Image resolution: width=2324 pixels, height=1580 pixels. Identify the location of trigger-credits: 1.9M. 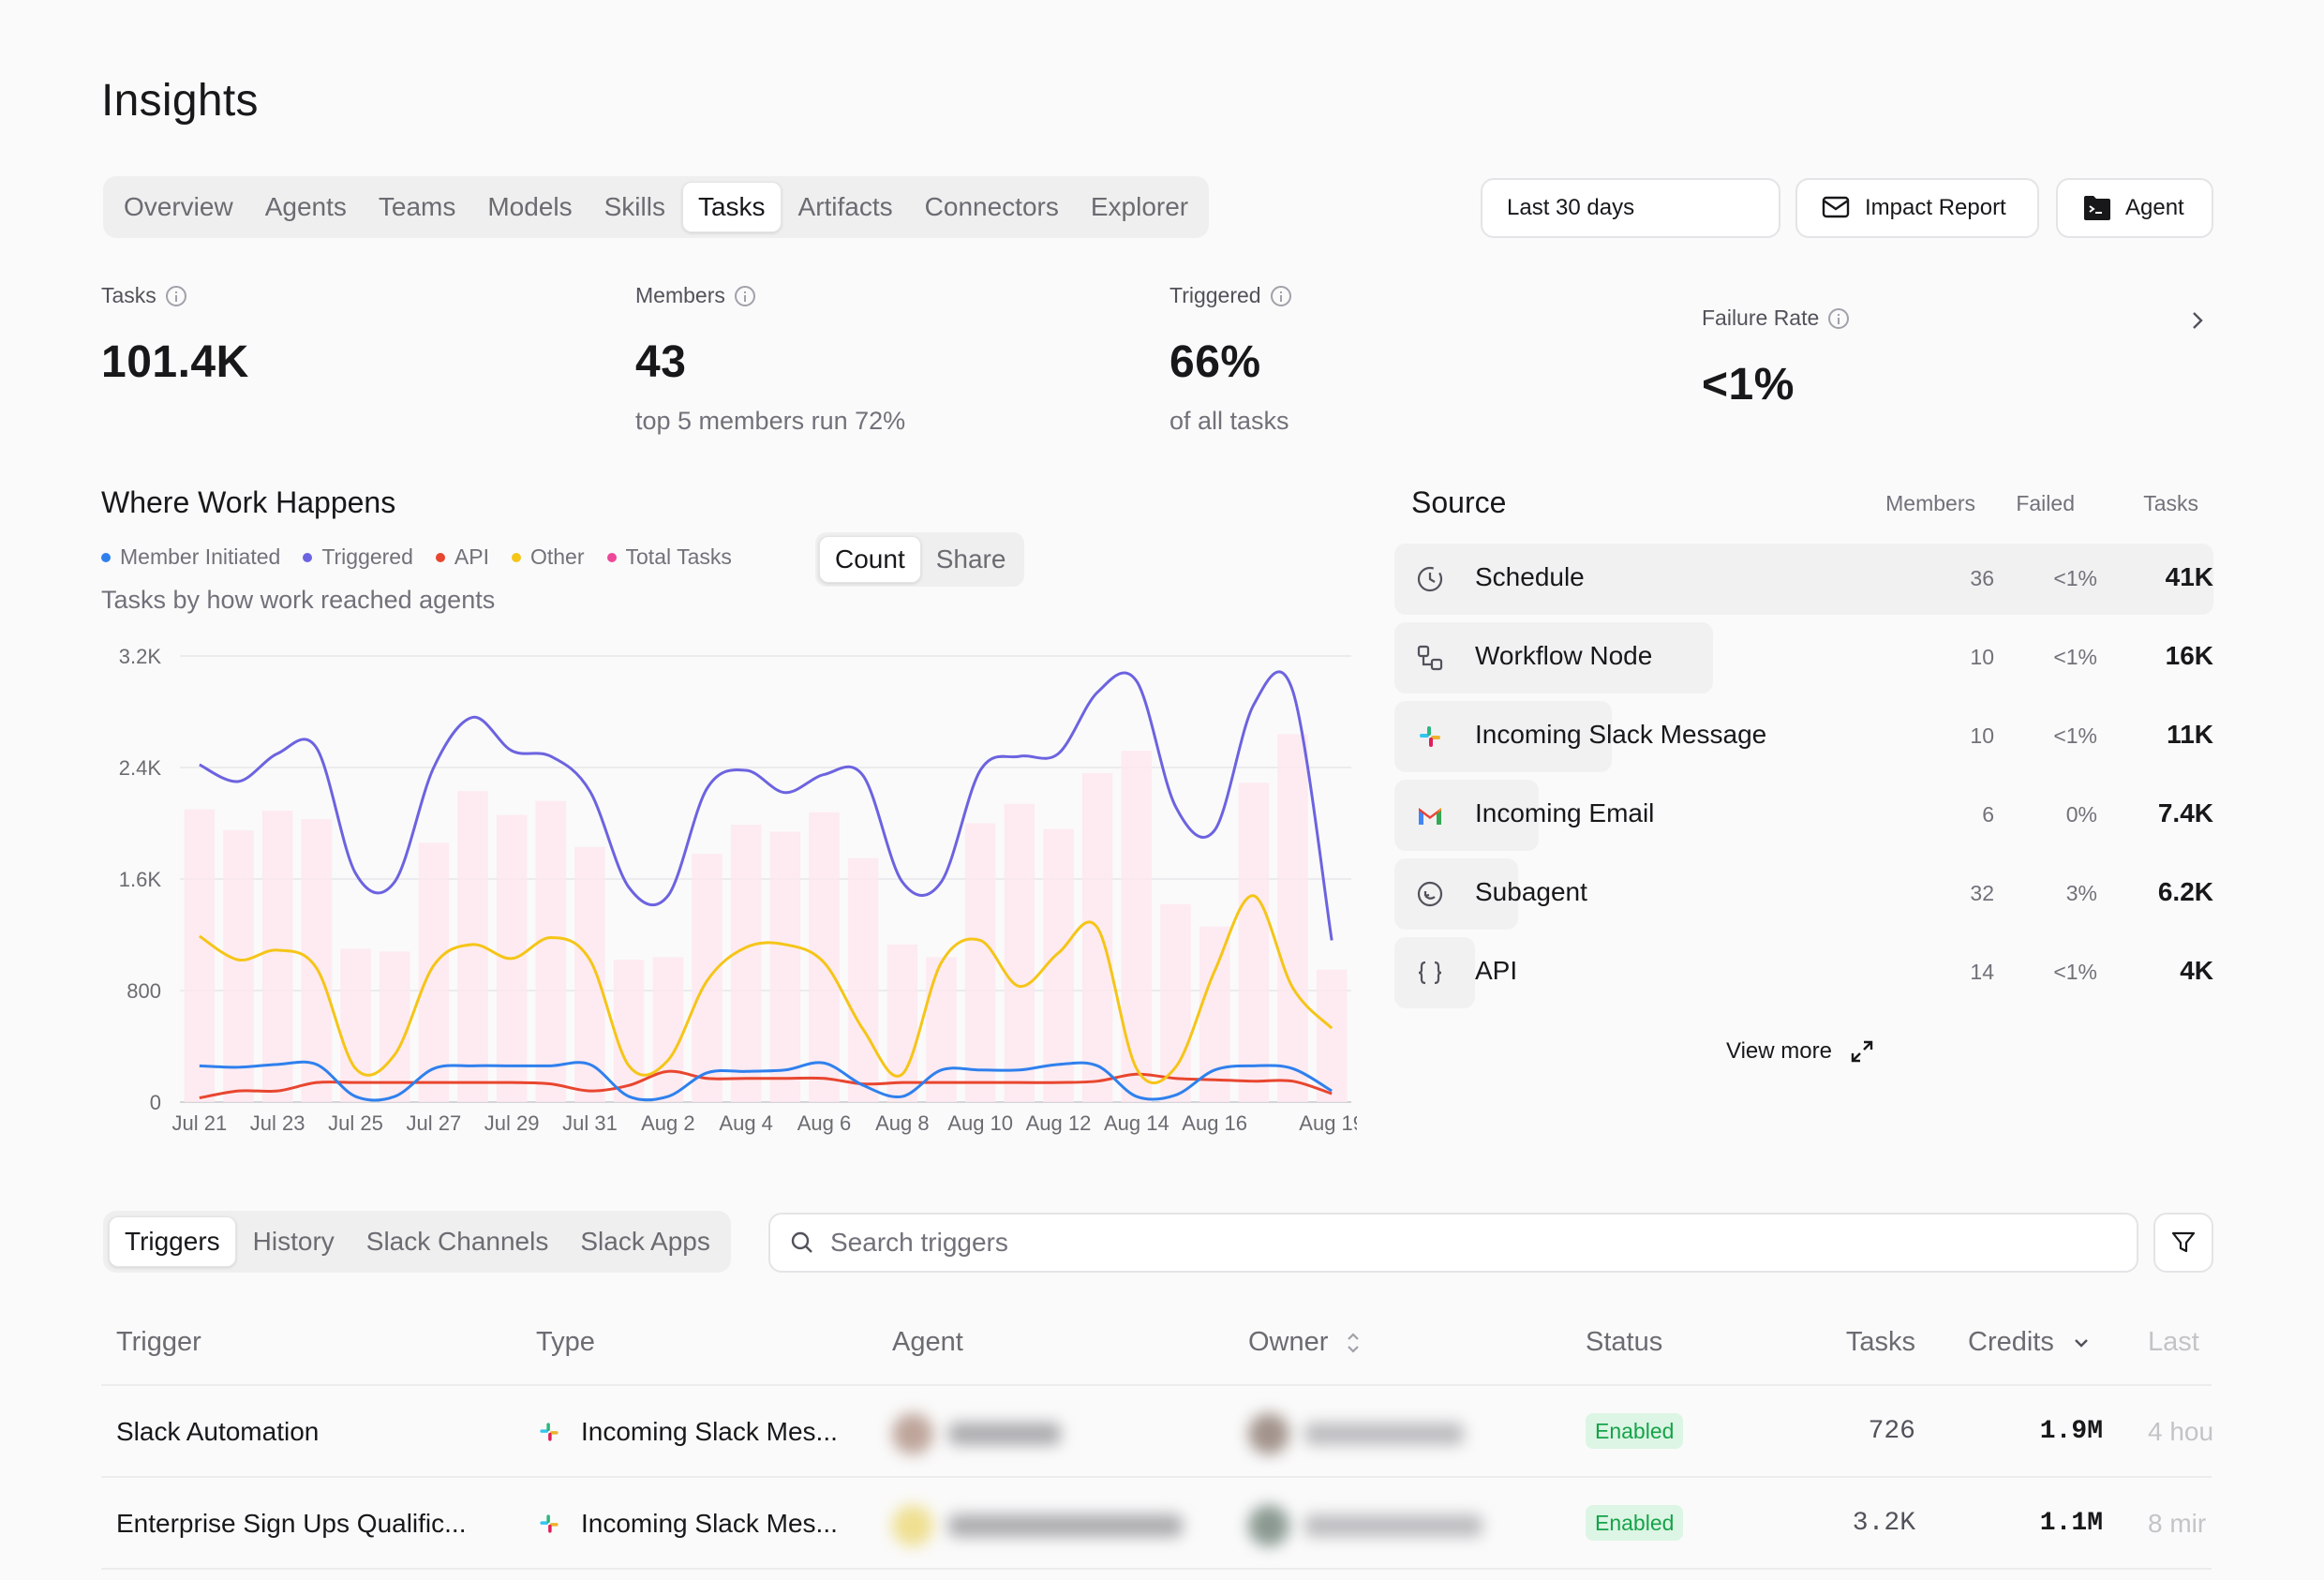
(2071, 1431).